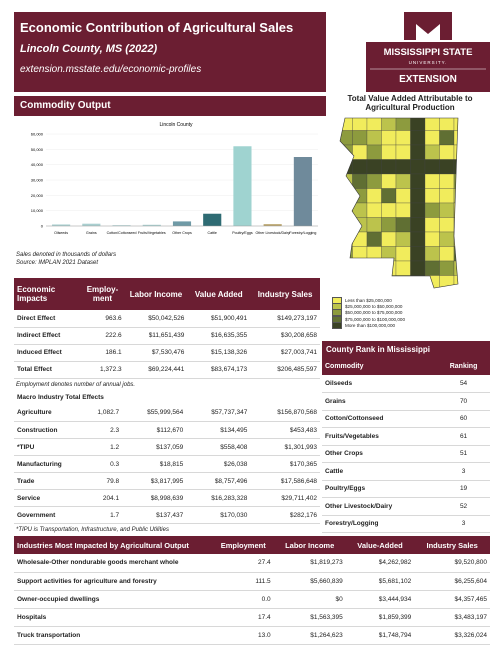 Image resolution: width=502 pixels, height=650 pixels. What do you see at coordinates (285, 430) in the screenshot?
I see `cell: $453,483` at bounding box center [285, 430].